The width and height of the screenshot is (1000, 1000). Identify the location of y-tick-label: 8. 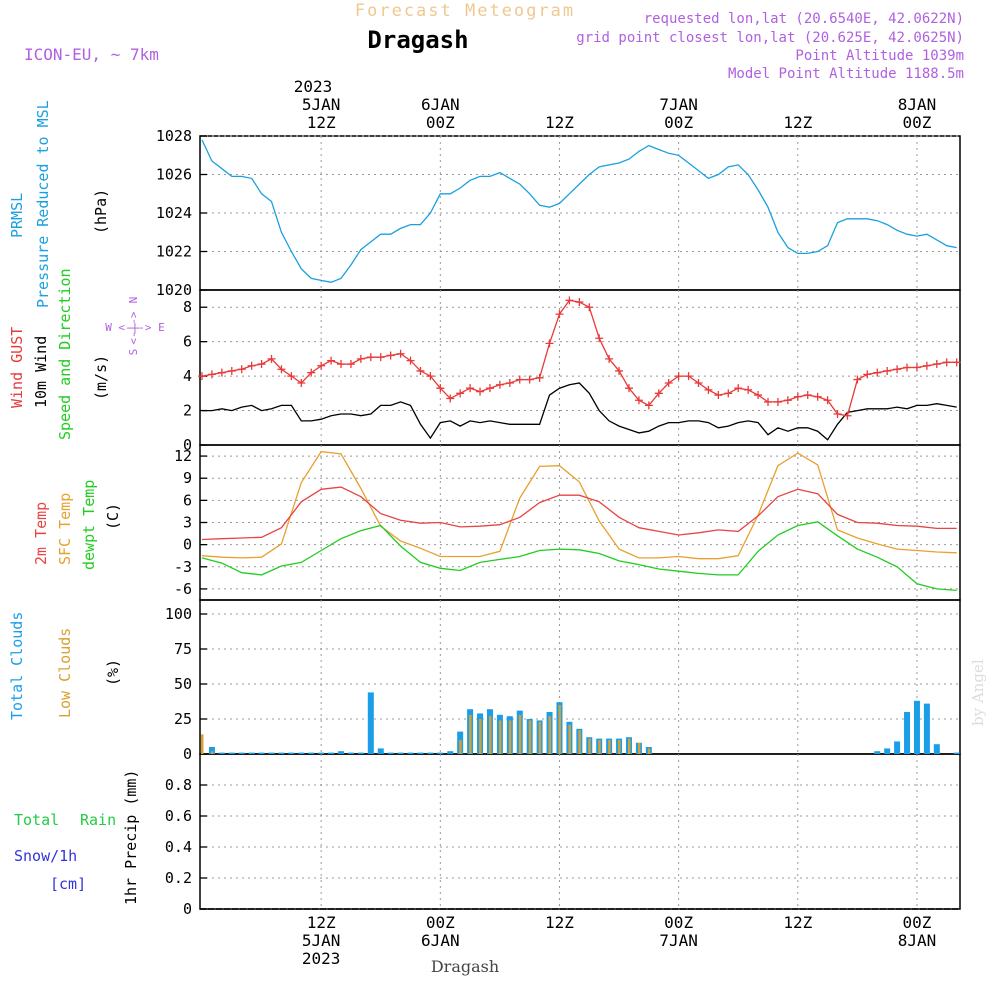
(187, 307).